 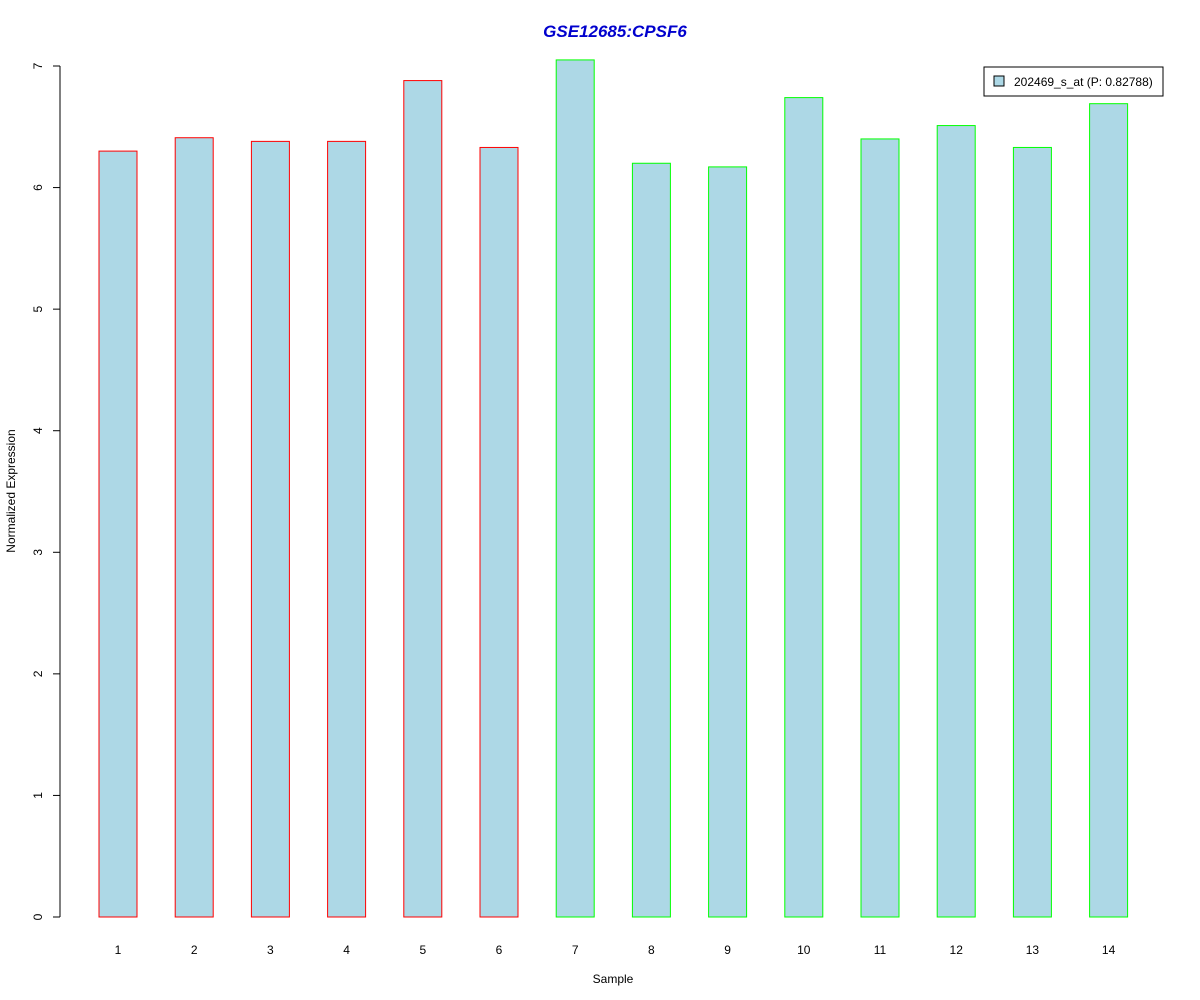 I want to click on y-tick-label: 4, so click(x=38, y=430).